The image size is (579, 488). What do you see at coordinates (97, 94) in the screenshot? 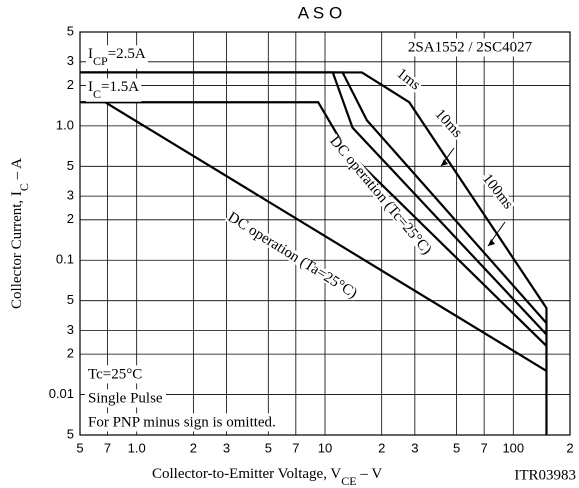
I see `annotation-part: C` at bounding box center [97, 94].